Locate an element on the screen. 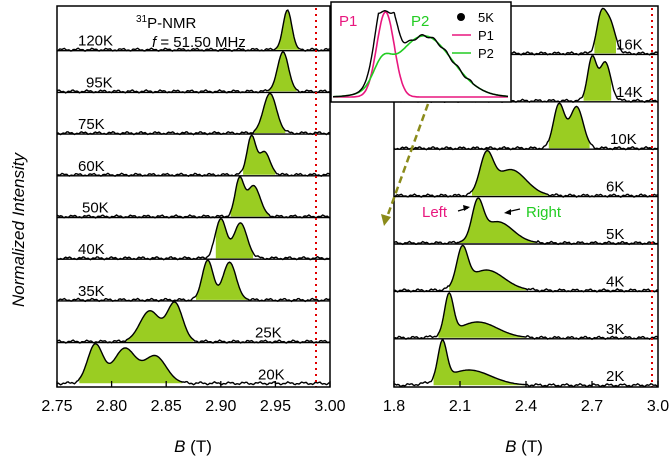  temperature-label-3K: 3K is located at coordinates (615, 329).